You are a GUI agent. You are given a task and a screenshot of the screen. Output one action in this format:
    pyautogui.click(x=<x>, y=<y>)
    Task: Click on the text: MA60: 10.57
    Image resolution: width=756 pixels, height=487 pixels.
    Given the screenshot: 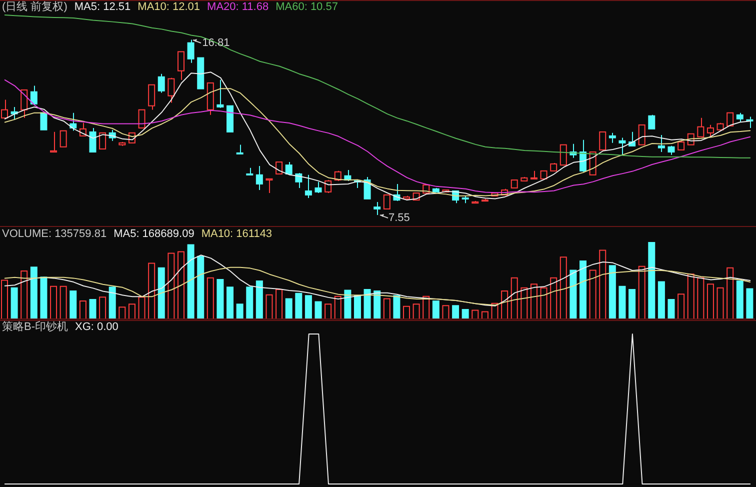 What is the action you would take?
    pyautogui.click(x=307, y=7)
    